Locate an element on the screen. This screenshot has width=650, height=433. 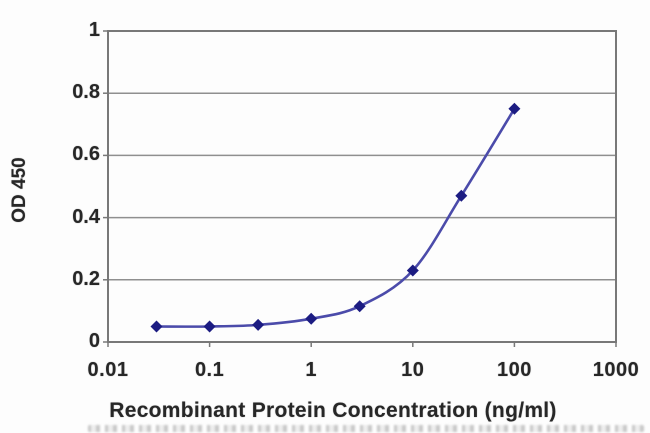
x-tick-label: 100 is located at coordinates (514, 370).